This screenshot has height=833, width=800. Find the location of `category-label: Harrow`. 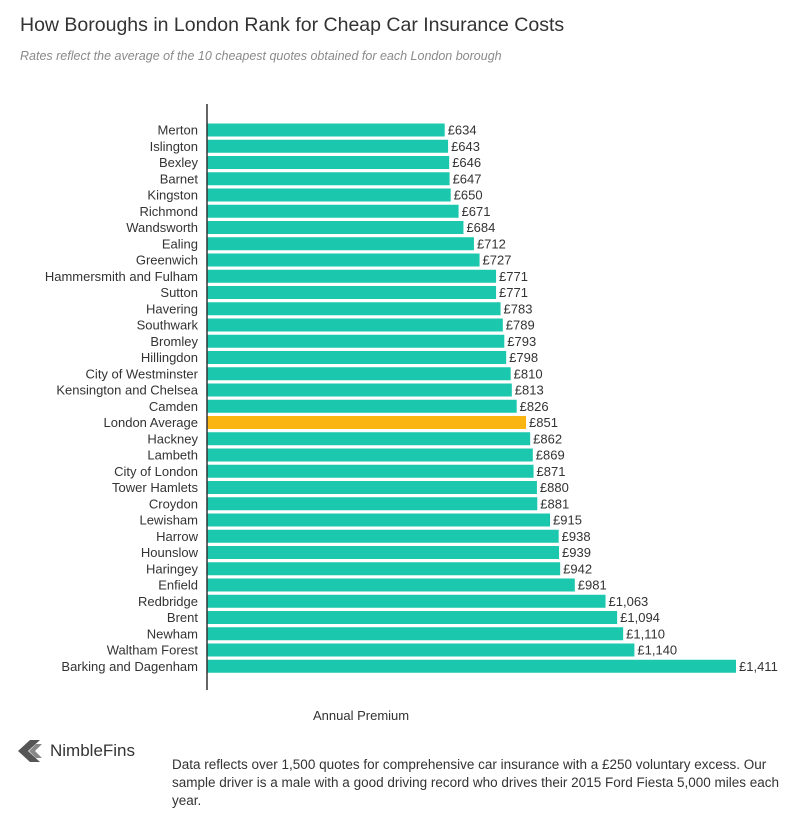

category-label: Harrow is located at coordinates (177, 536).